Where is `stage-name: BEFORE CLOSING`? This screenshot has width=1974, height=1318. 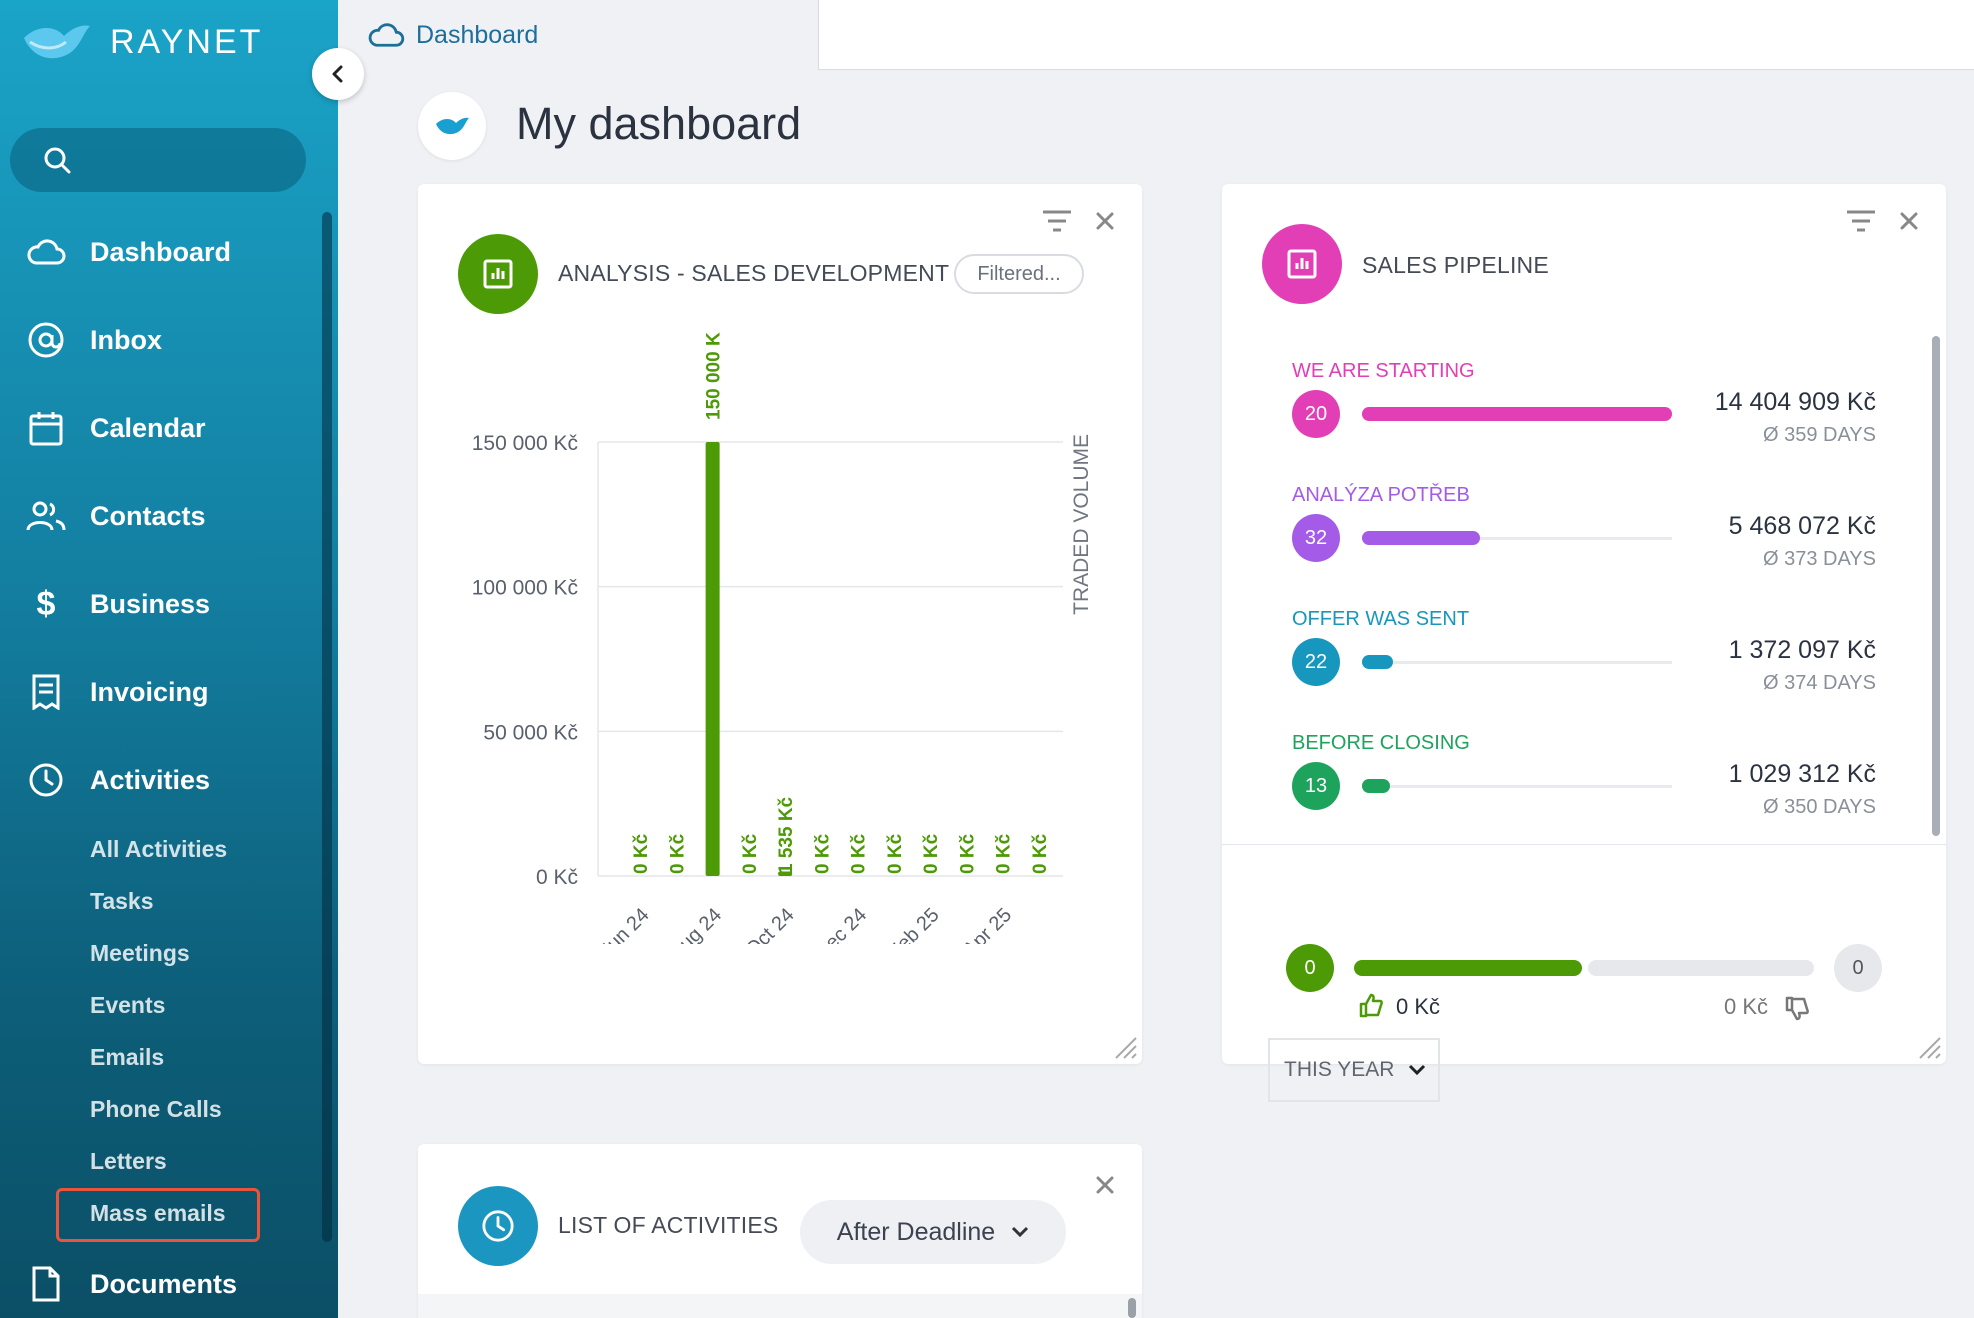 stage-name: BEFORE CLOSING is located at coordinates (1381, 743).